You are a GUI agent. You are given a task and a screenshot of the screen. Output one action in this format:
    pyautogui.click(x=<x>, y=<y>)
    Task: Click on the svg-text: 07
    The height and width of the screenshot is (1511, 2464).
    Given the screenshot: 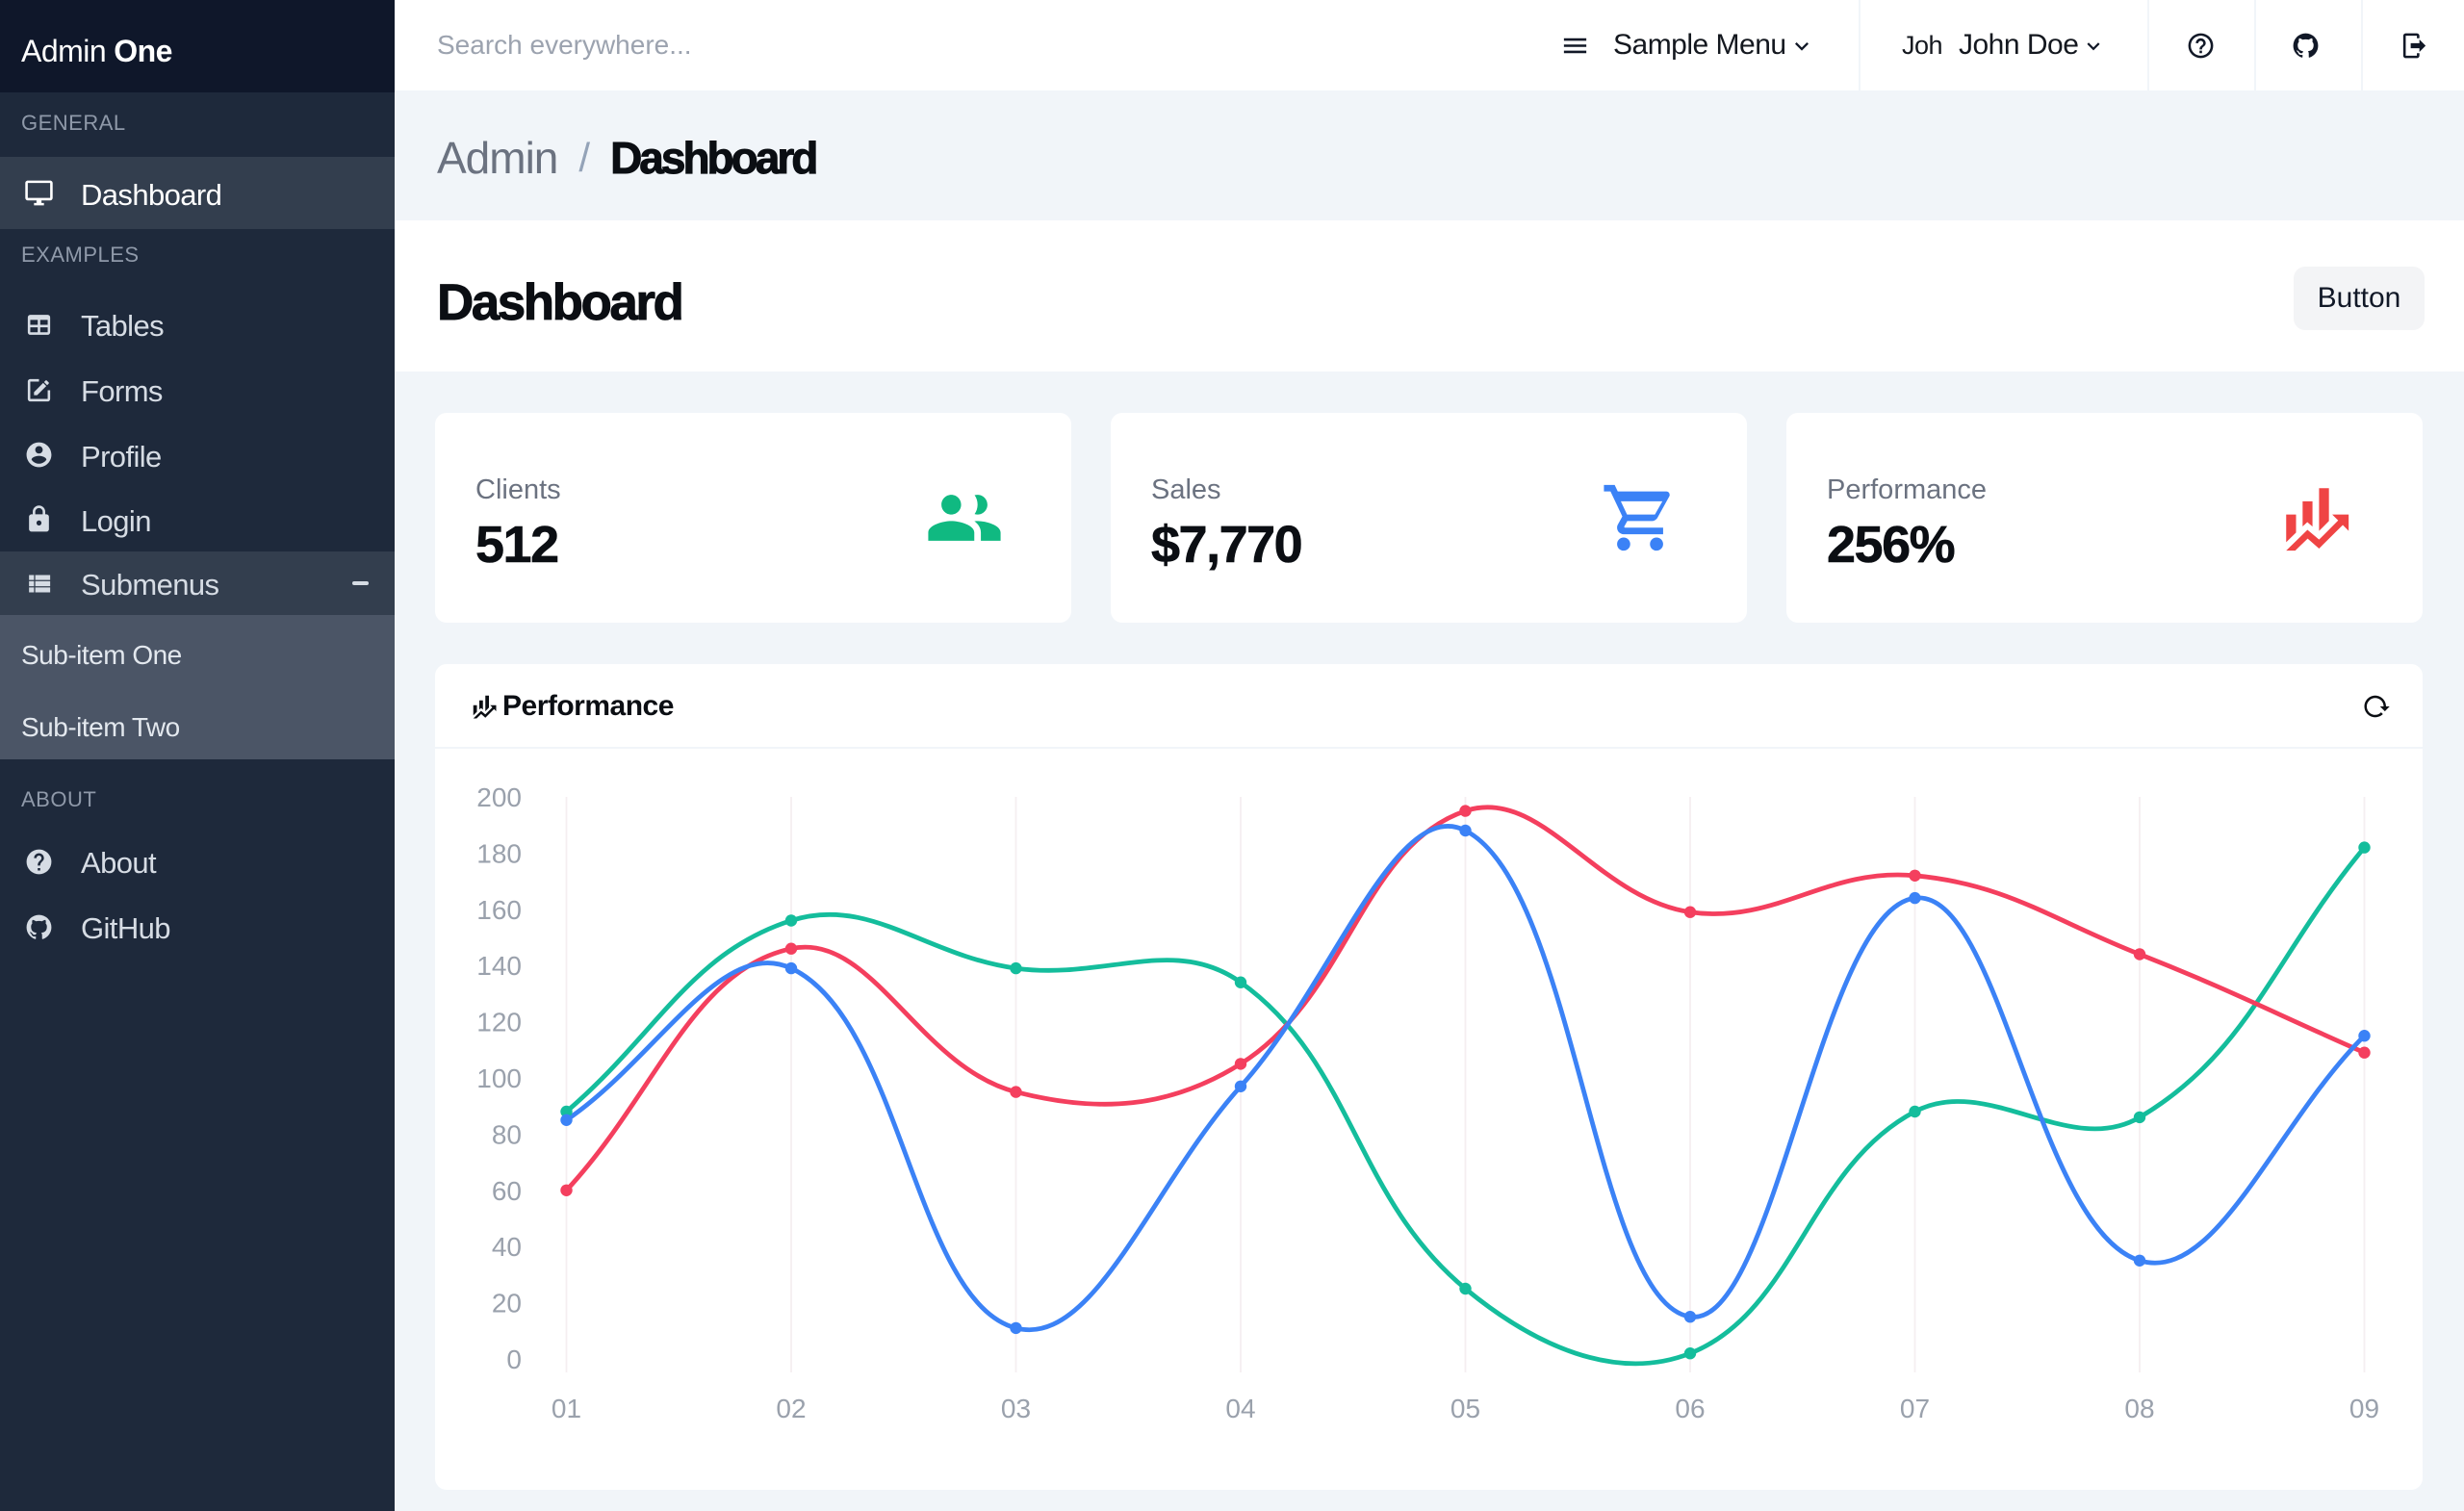 What is the action you would take?
    pyautogui.click(x=1915, y=1408)
    